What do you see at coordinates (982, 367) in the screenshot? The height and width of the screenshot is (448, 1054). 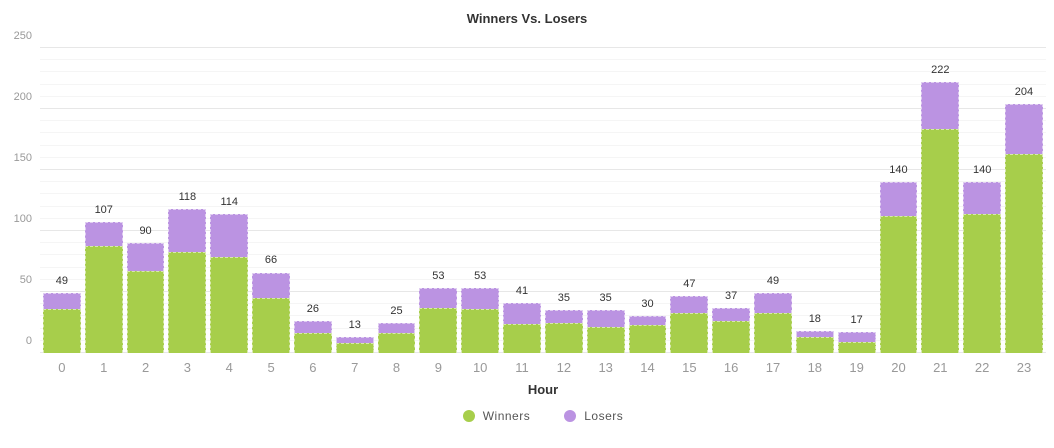 I see `x-tick-label: 22` at bounding box center [982, 367].